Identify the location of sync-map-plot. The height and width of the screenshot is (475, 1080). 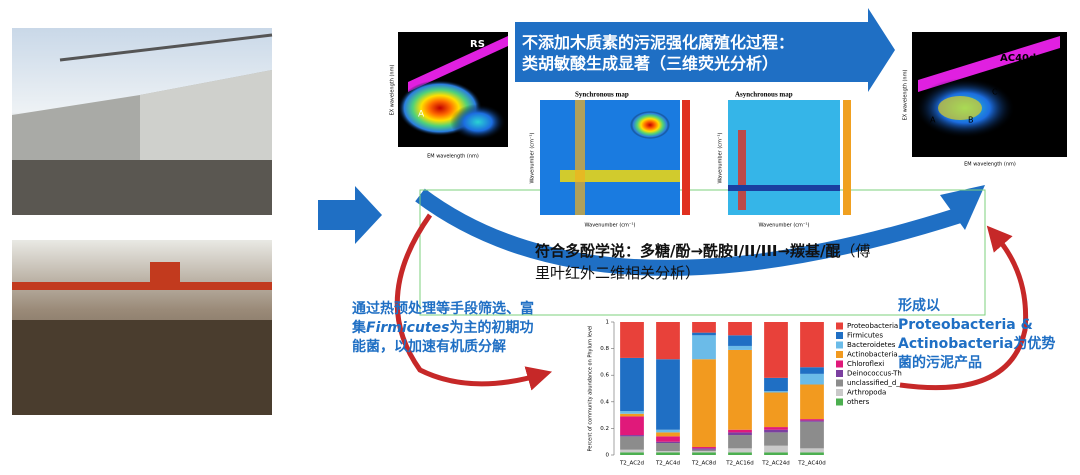
(615, 157).